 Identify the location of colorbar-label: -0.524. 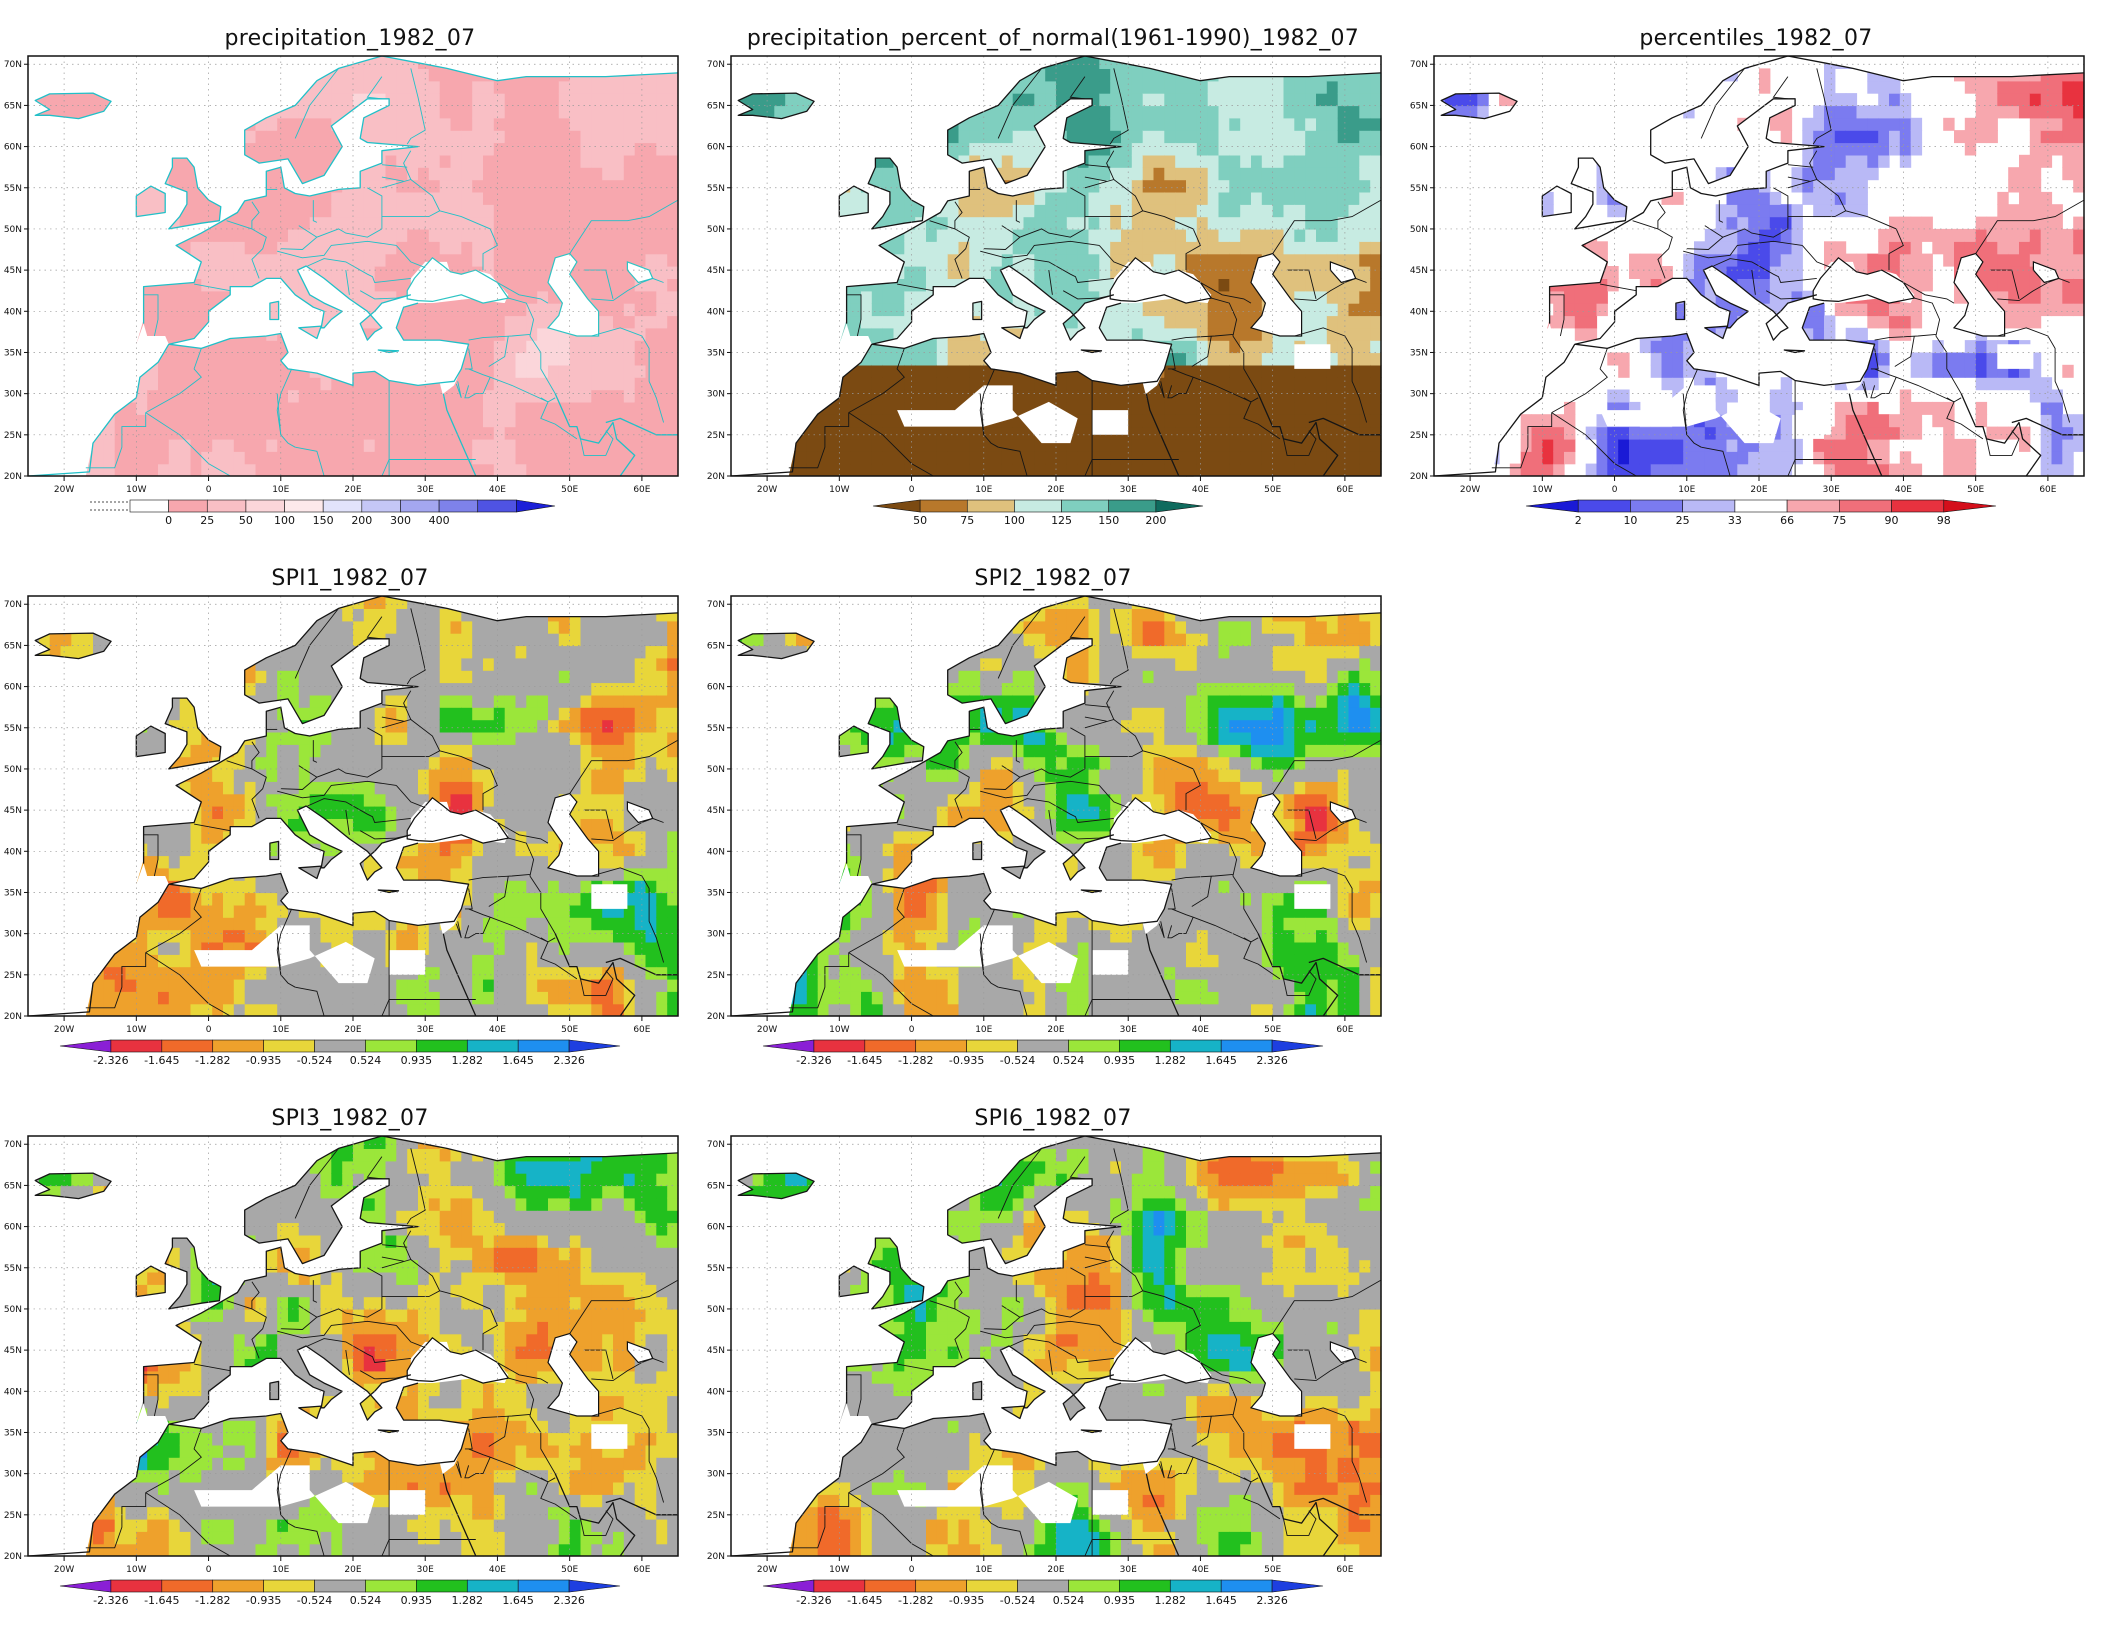
(314, 1060).